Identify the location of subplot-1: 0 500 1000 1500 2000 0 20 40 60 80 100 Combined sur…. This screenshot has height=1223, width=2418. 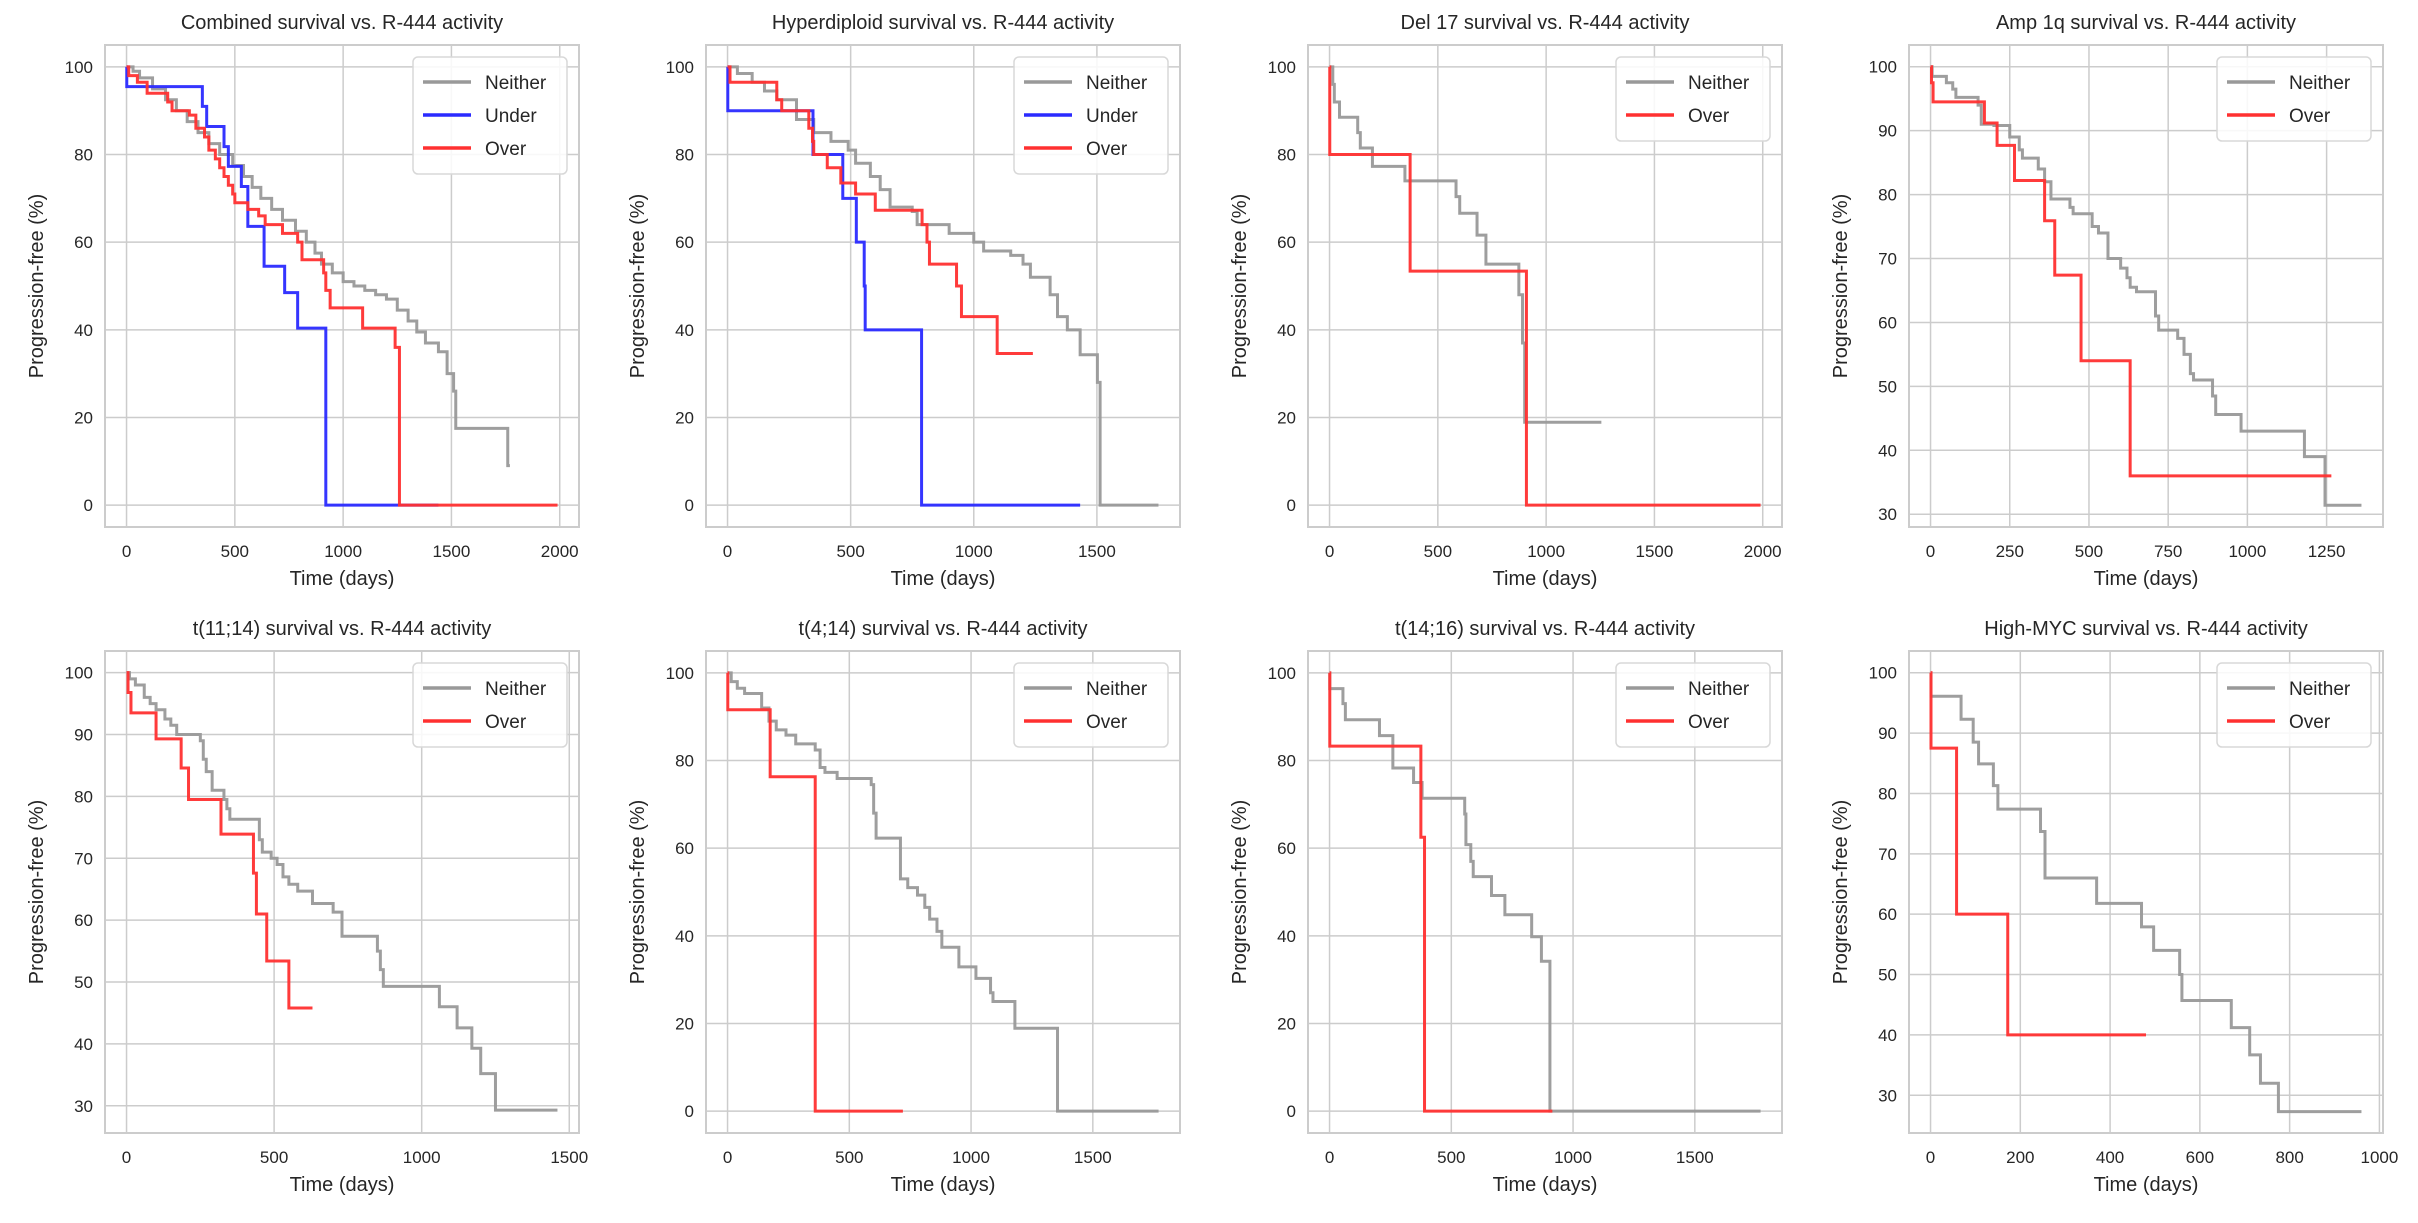
(303, 301).